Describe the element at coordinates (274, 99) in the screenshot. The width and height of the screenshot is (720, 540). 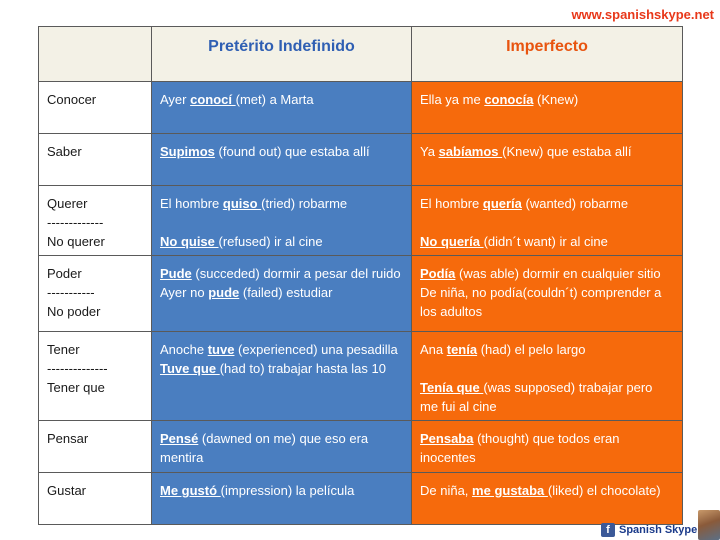
I see `sentence-text: (met) a Marta` at that location.